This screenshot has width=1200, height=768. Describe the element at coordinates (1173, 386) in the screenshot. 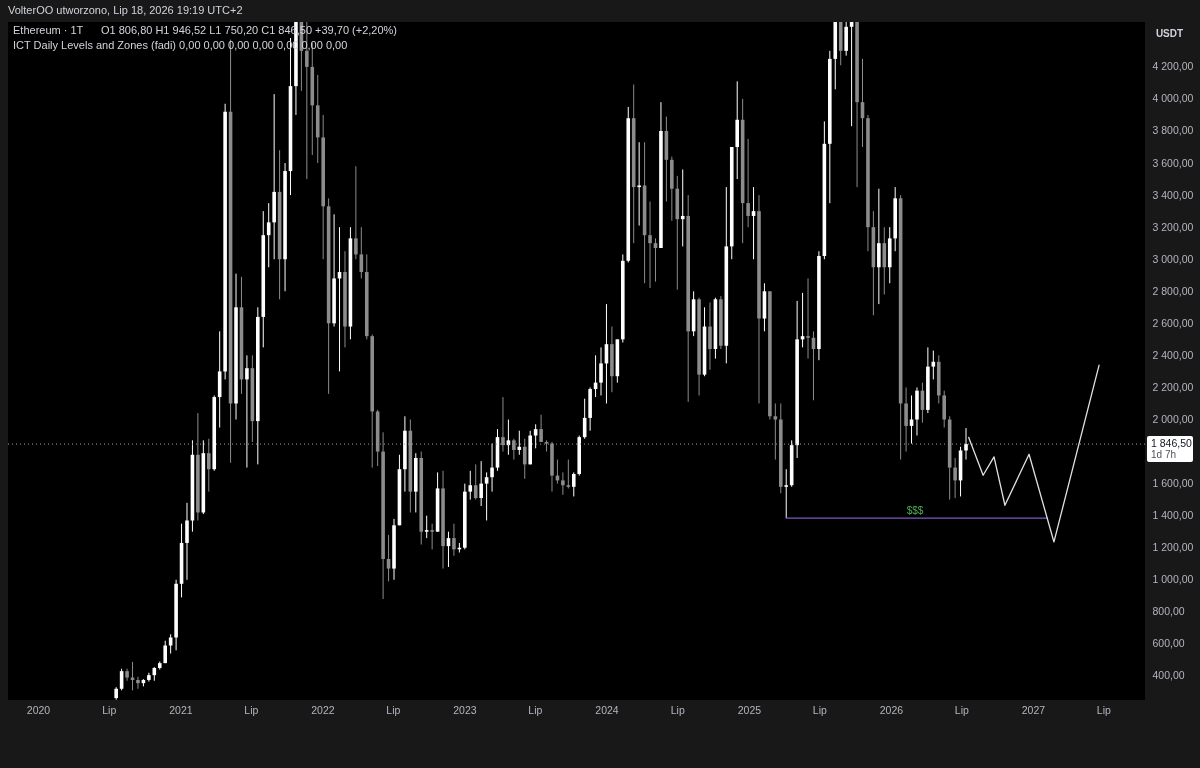

I see `y-tick-label: 2 200,00` at that location.